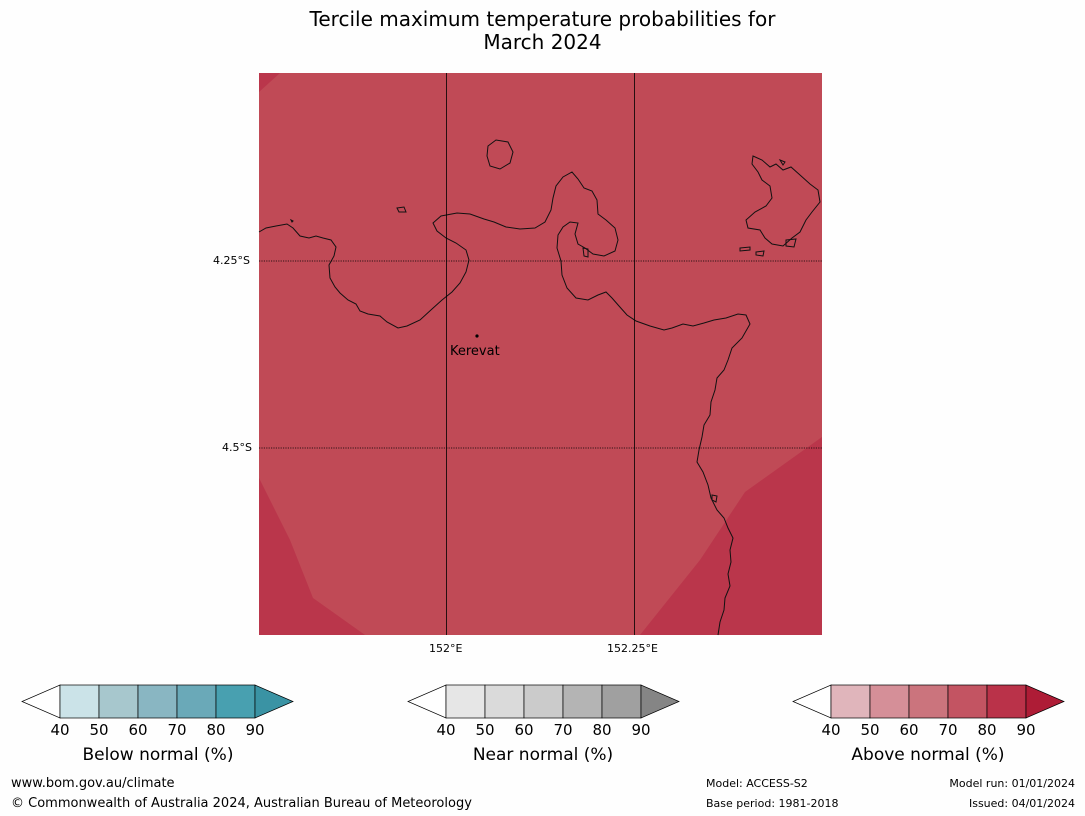 Image resolution: width=1085 pixels, height=816 pixels. Describe the element at coordinates (215, 730) in the screenshot. I see `colorbar-below-tick-80: 80` at that location.